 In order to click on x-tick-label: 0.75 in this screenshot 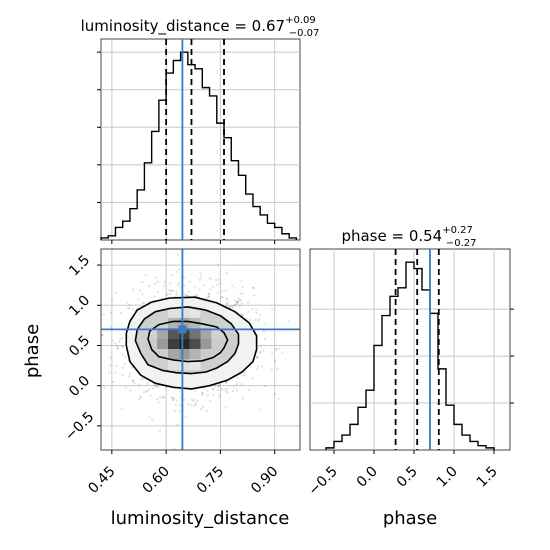, I will do `click(210, 480)`.